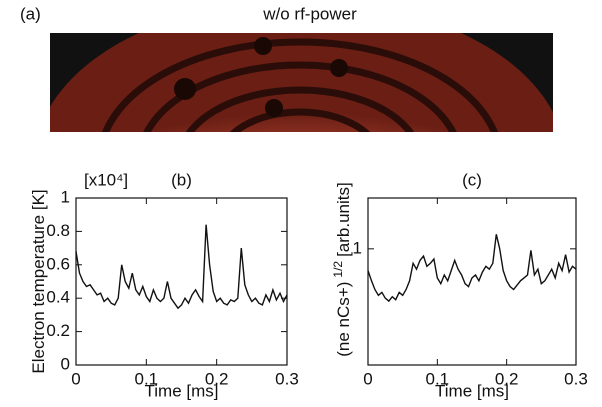  What do you see at coordinates (65, 363) in the screenshot?
I see `y-tick-label: 0` at bounding box center [65, 363].